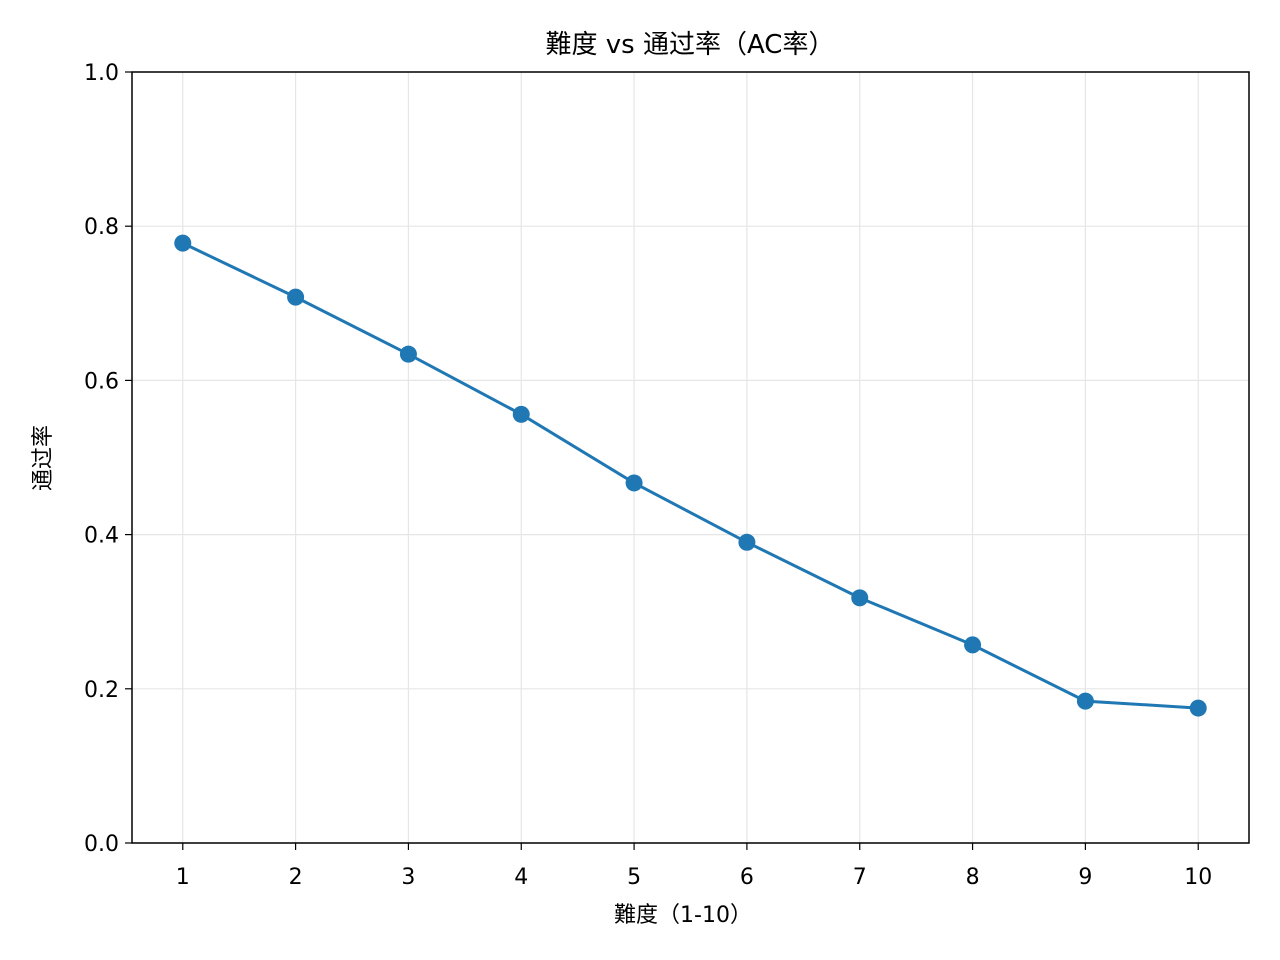  What do you see at coordinates (183, 877) in the screenshot?
I see `x-tick-label: 1` at bounding box center [183, 877].